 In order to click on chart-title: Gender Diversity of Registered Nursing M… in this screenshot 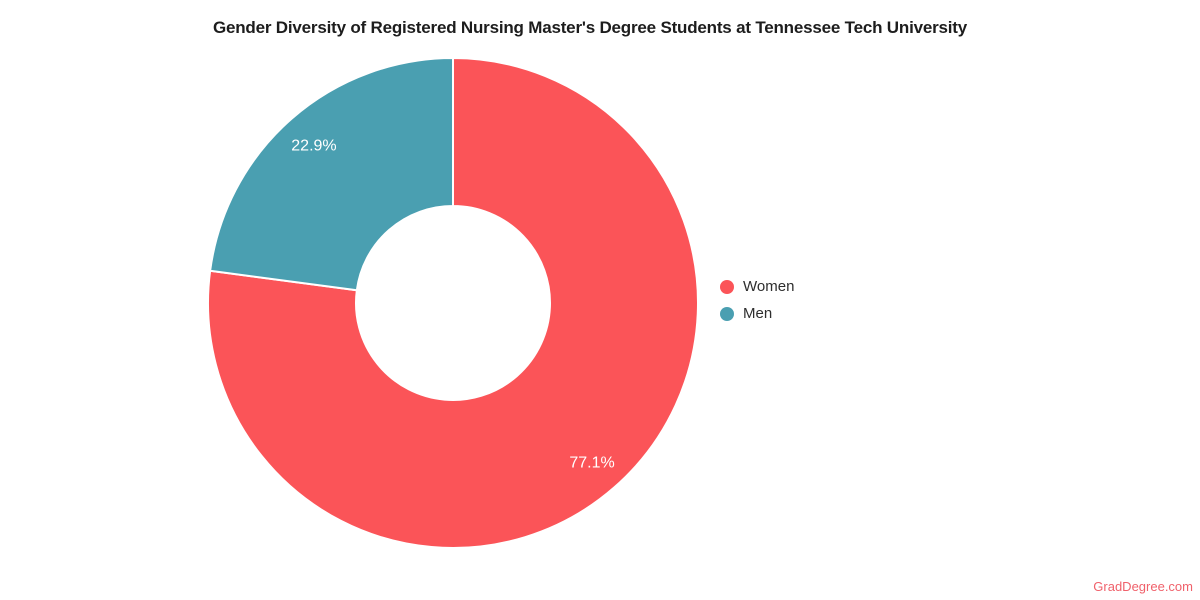, I will do `click(590, 27)`.